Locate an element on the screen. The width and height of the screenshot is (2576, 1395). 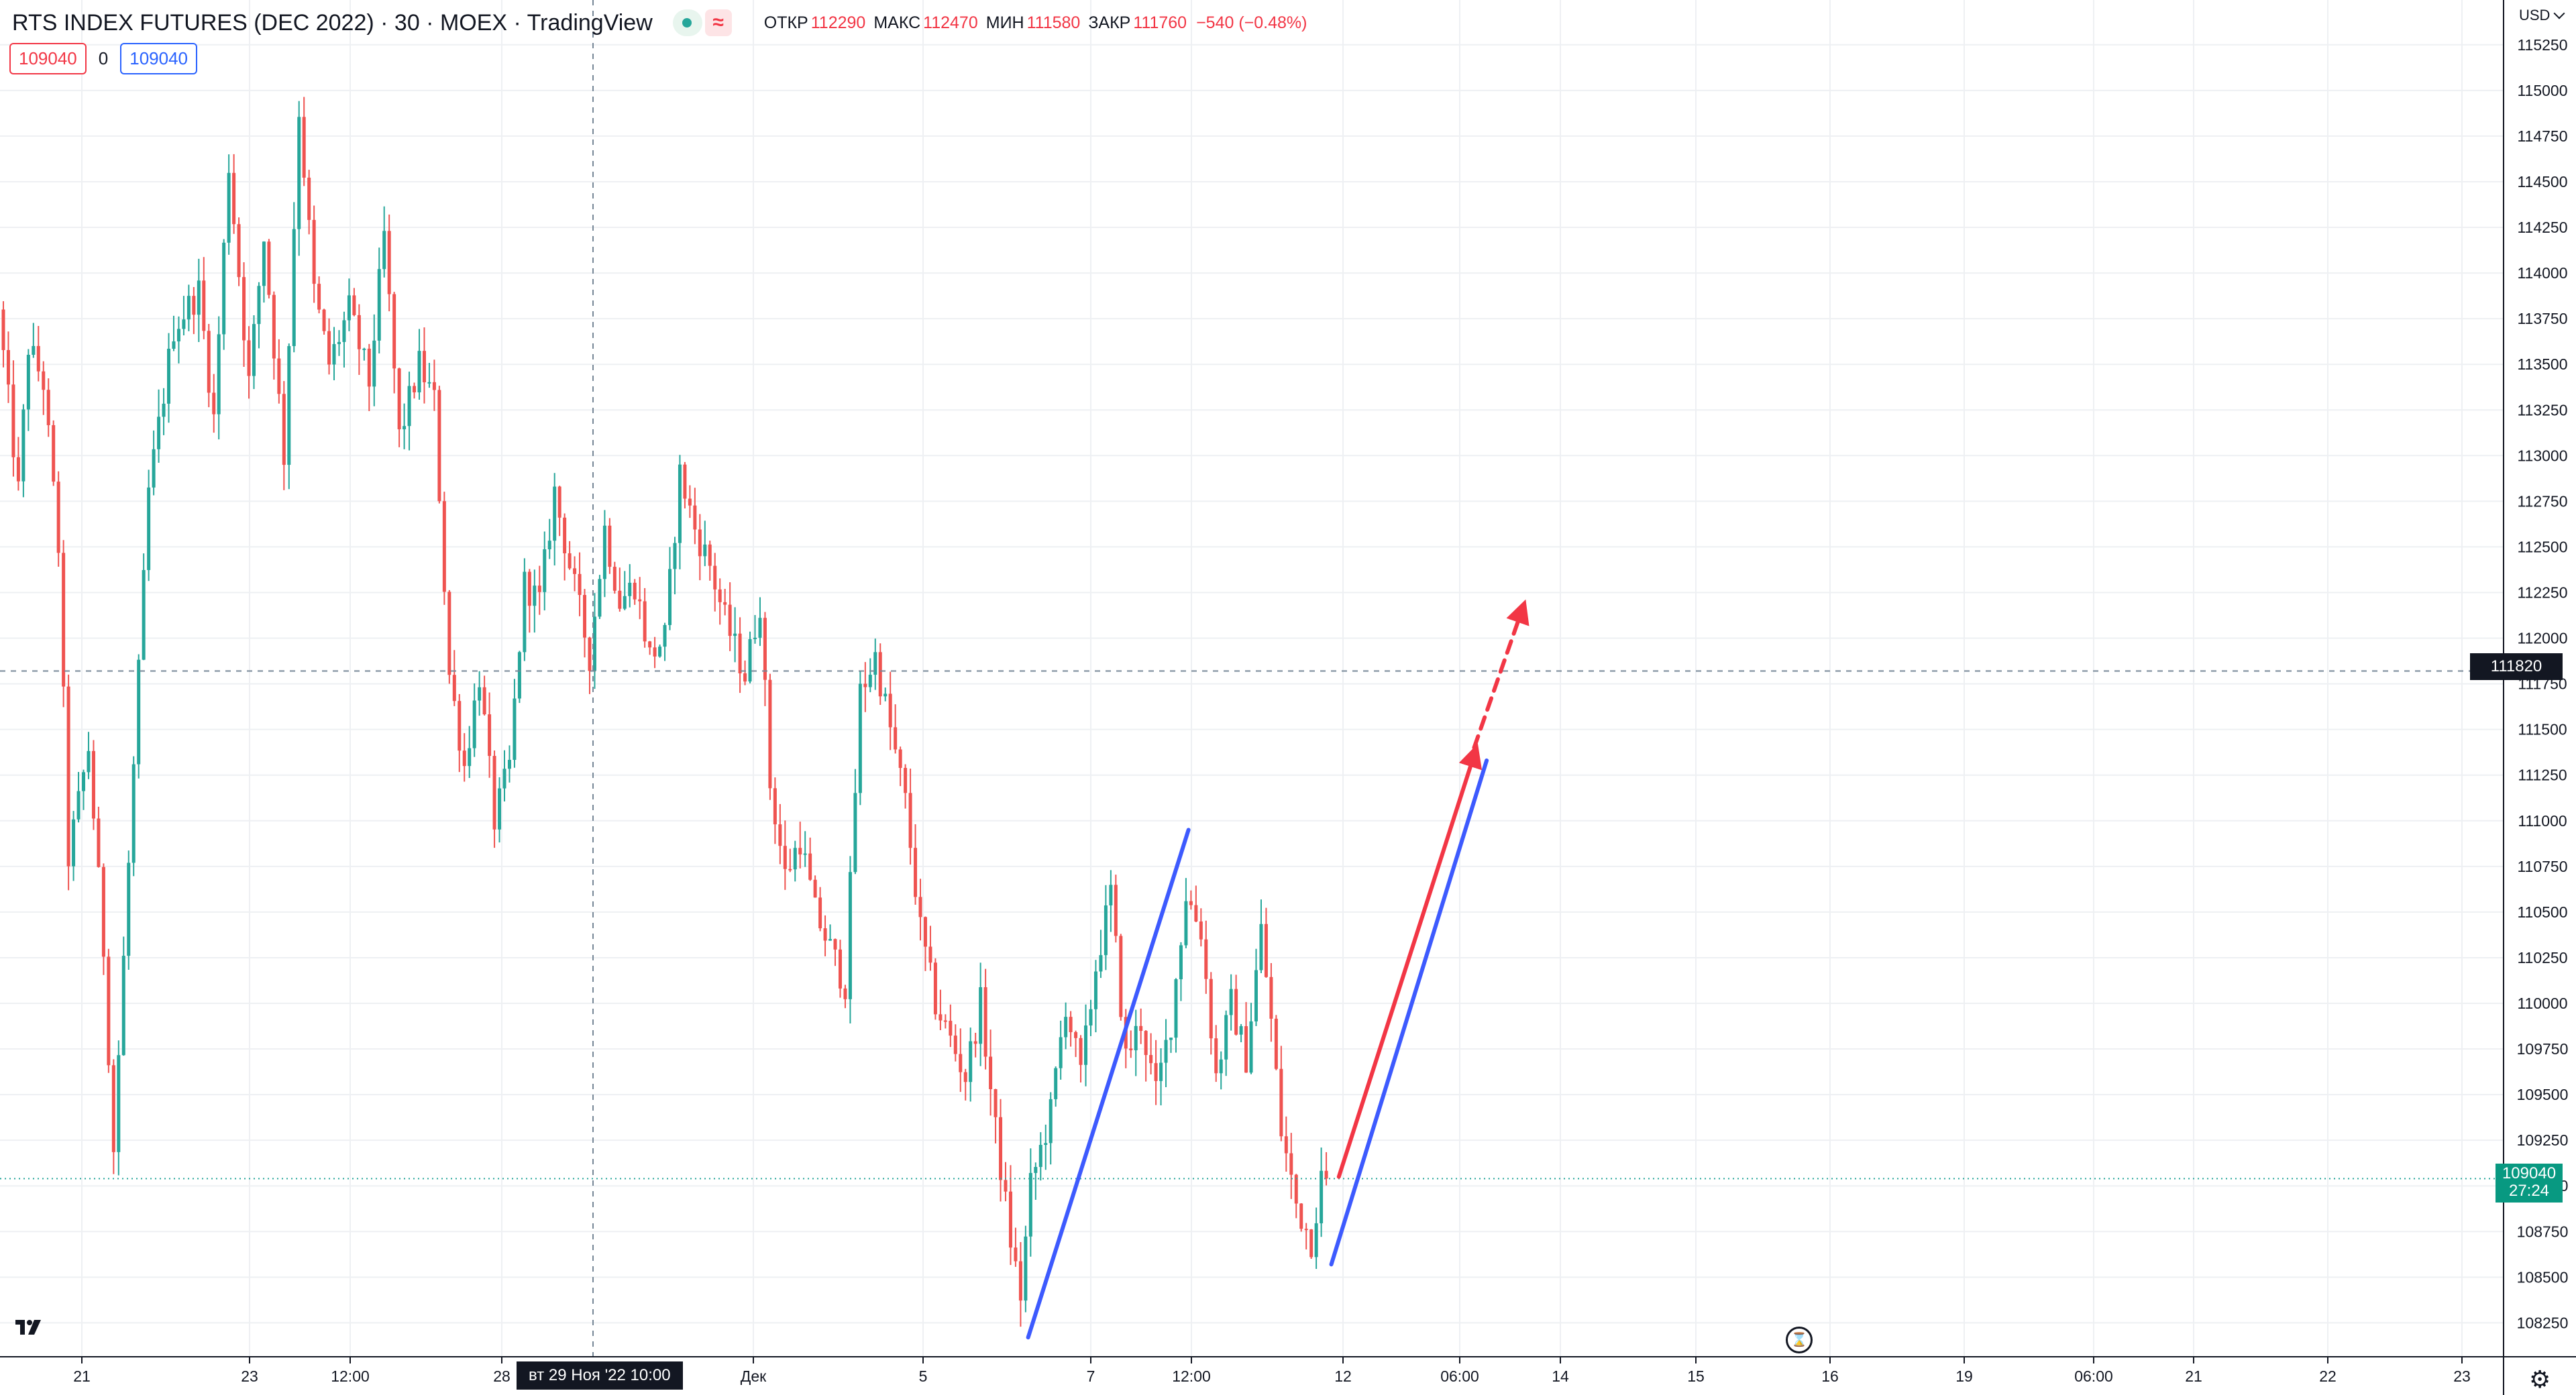
x-tick-label: 21 is located at coordinates (2193, 1376).